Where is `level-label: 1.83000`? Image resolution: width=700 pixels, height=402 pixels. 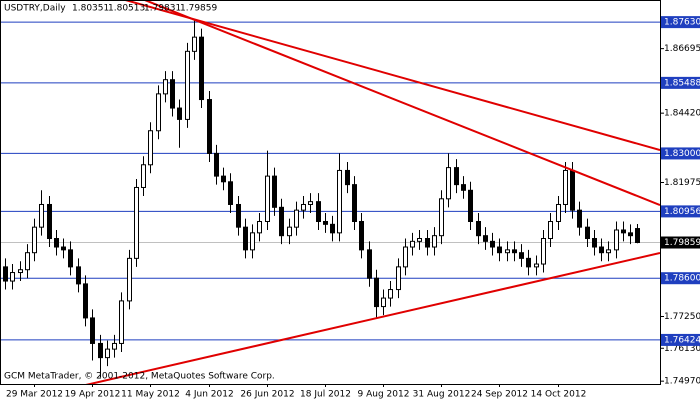
level-label: 1.83000 is located at coordinates (682, 154).